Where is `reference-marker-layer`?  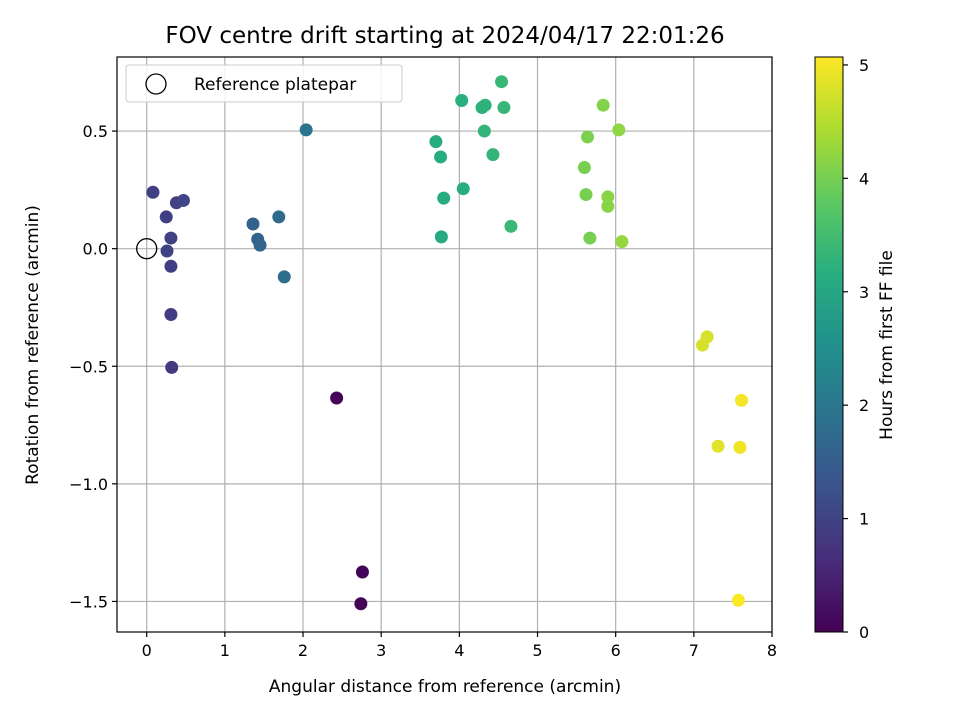 reference-marker-layer is located at coordinates (147, 249).